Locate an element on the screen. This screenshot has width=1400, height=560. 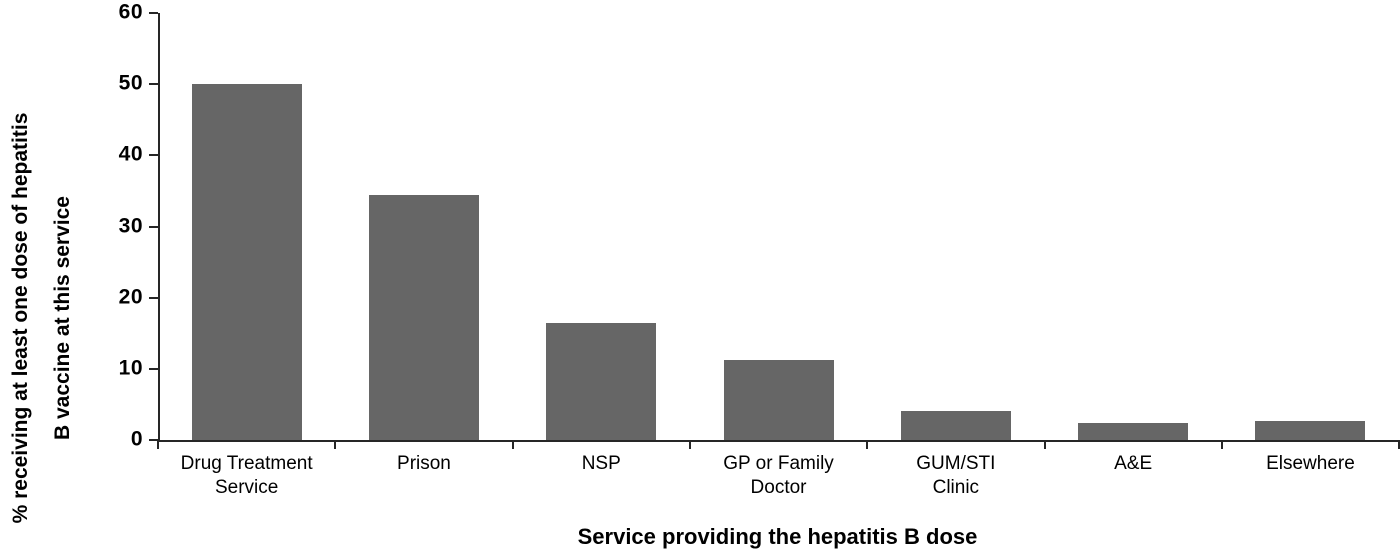
category-label-line: Prison is located at coordinates (424, 463).